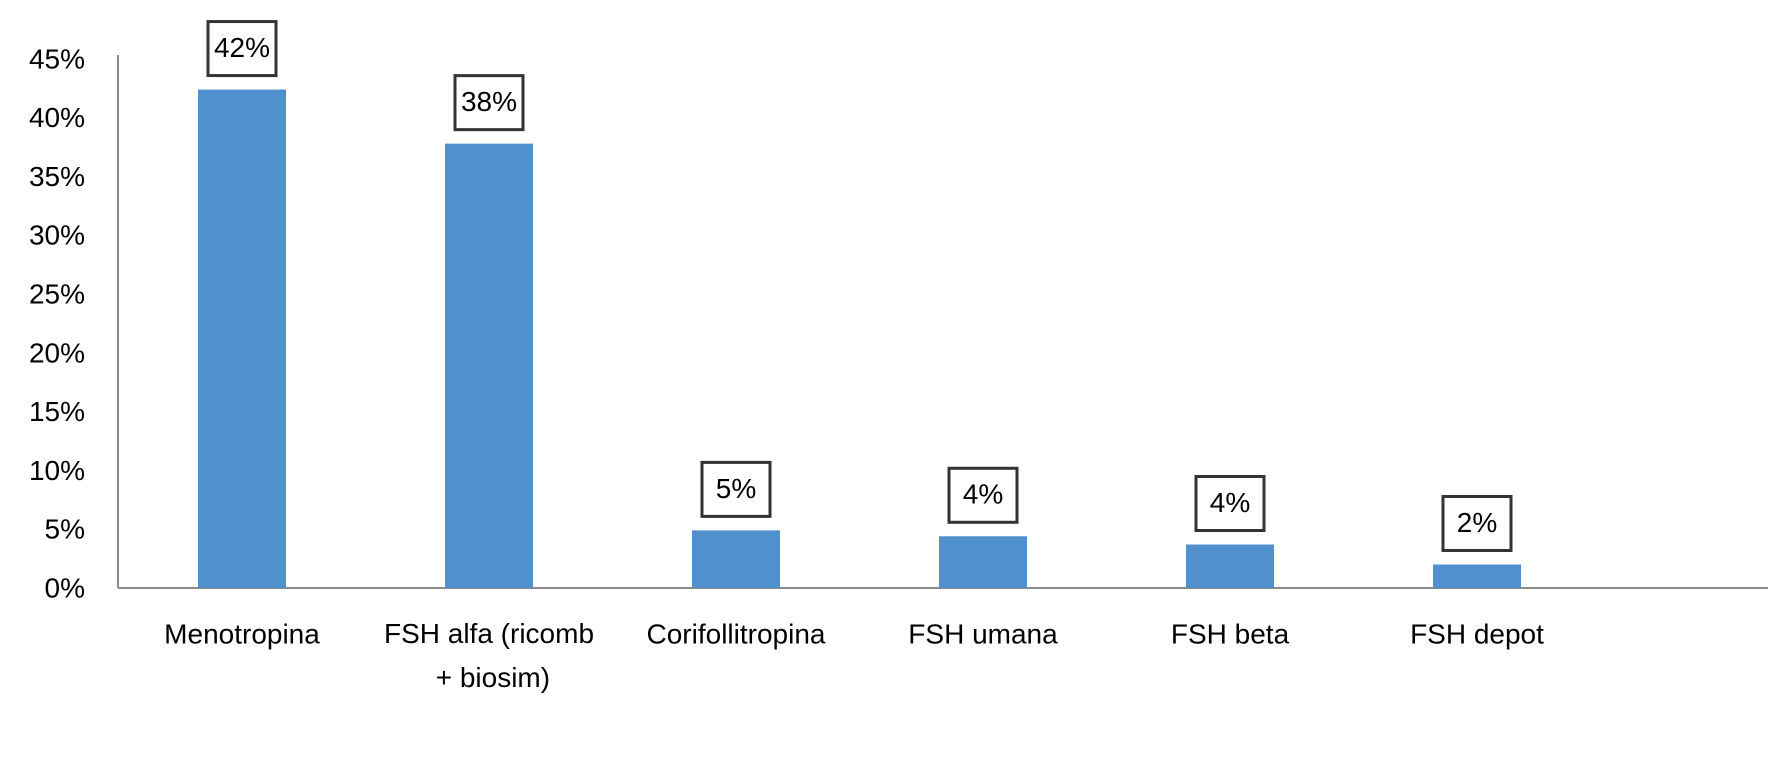  Describe the element at coordinates (57, 294) in the screenshot. I see `y-tick-label: 25%` at that location.